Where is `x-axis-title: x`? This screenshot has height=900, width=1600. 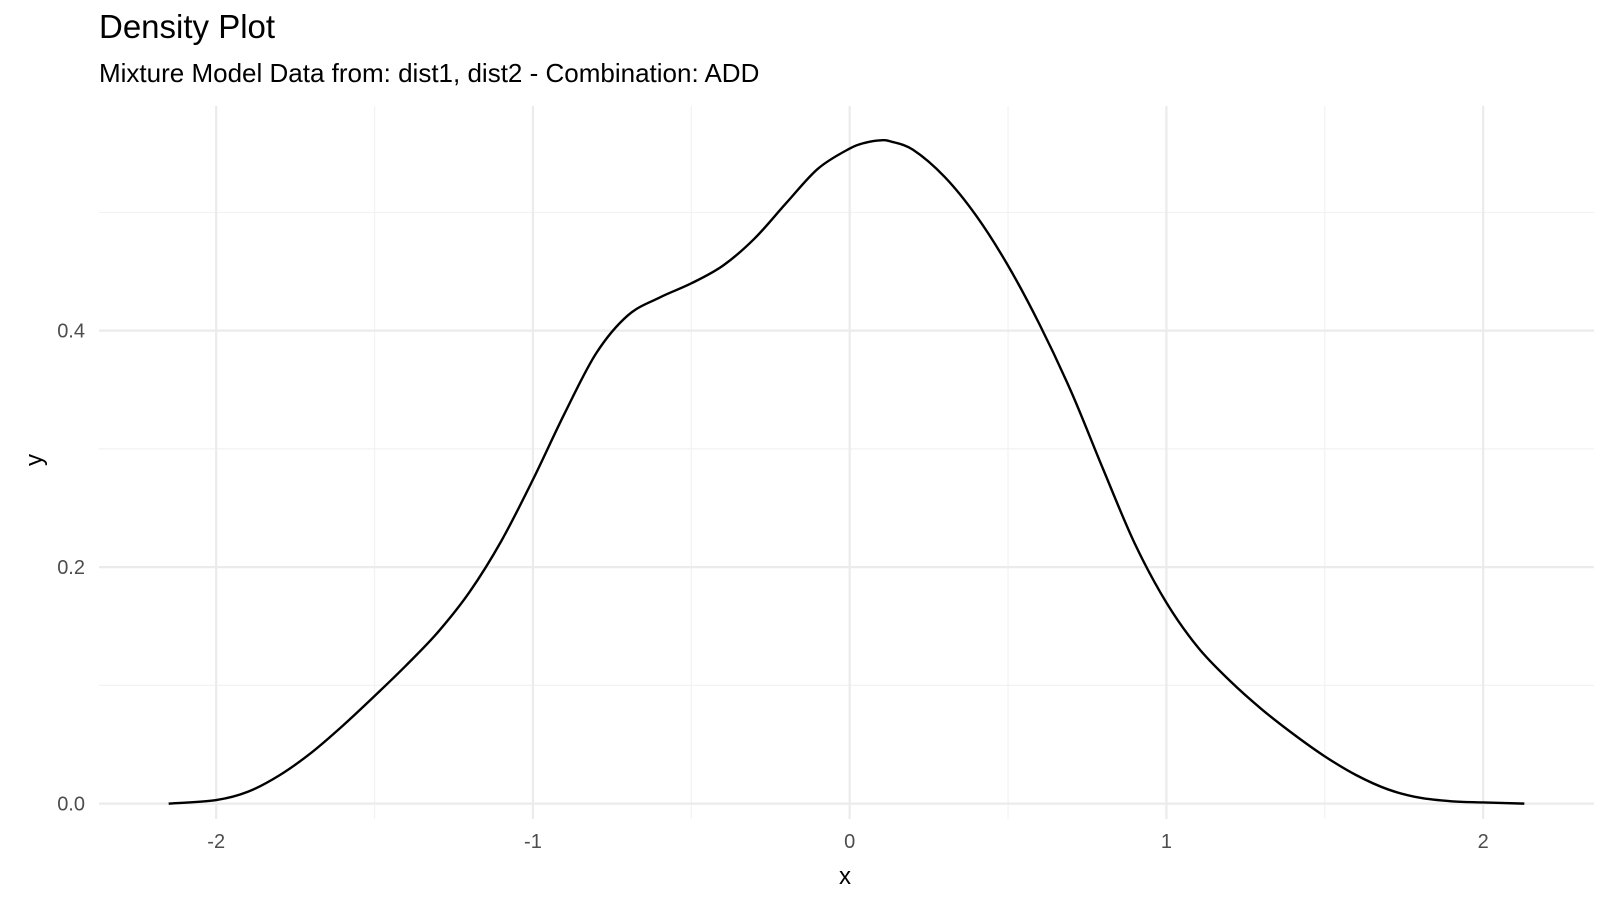
x-axis-title: x is located at coordinates (845, 876).